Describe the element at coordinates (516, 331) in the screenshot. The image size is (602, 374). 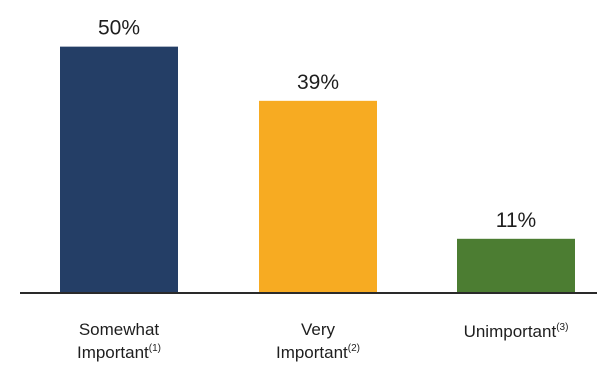
I see `category-label-2-line-0: Unimportant(3)` at that location.